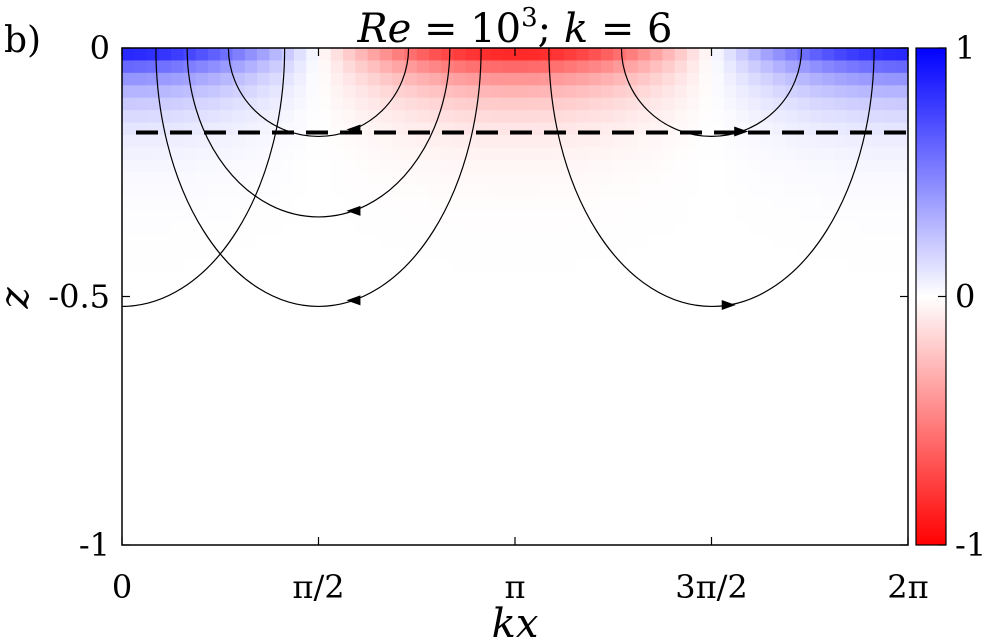 The width and height of the screenshot is (997, 643). What do you see at coordinates (529, 18) in the screenshot?
I see `title-sup: 3` at bounding box center [529, 18].